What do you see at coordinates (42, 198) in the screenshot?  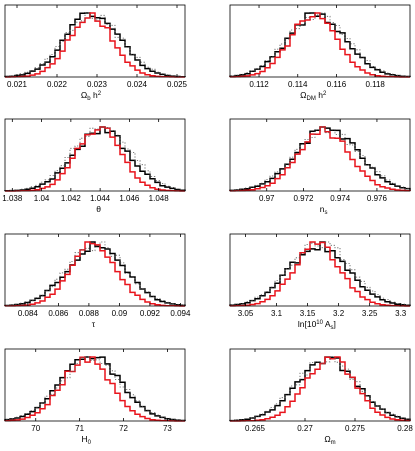 I see `x-tick-label-3-2: 1.04` at bounding box center [42, 198].